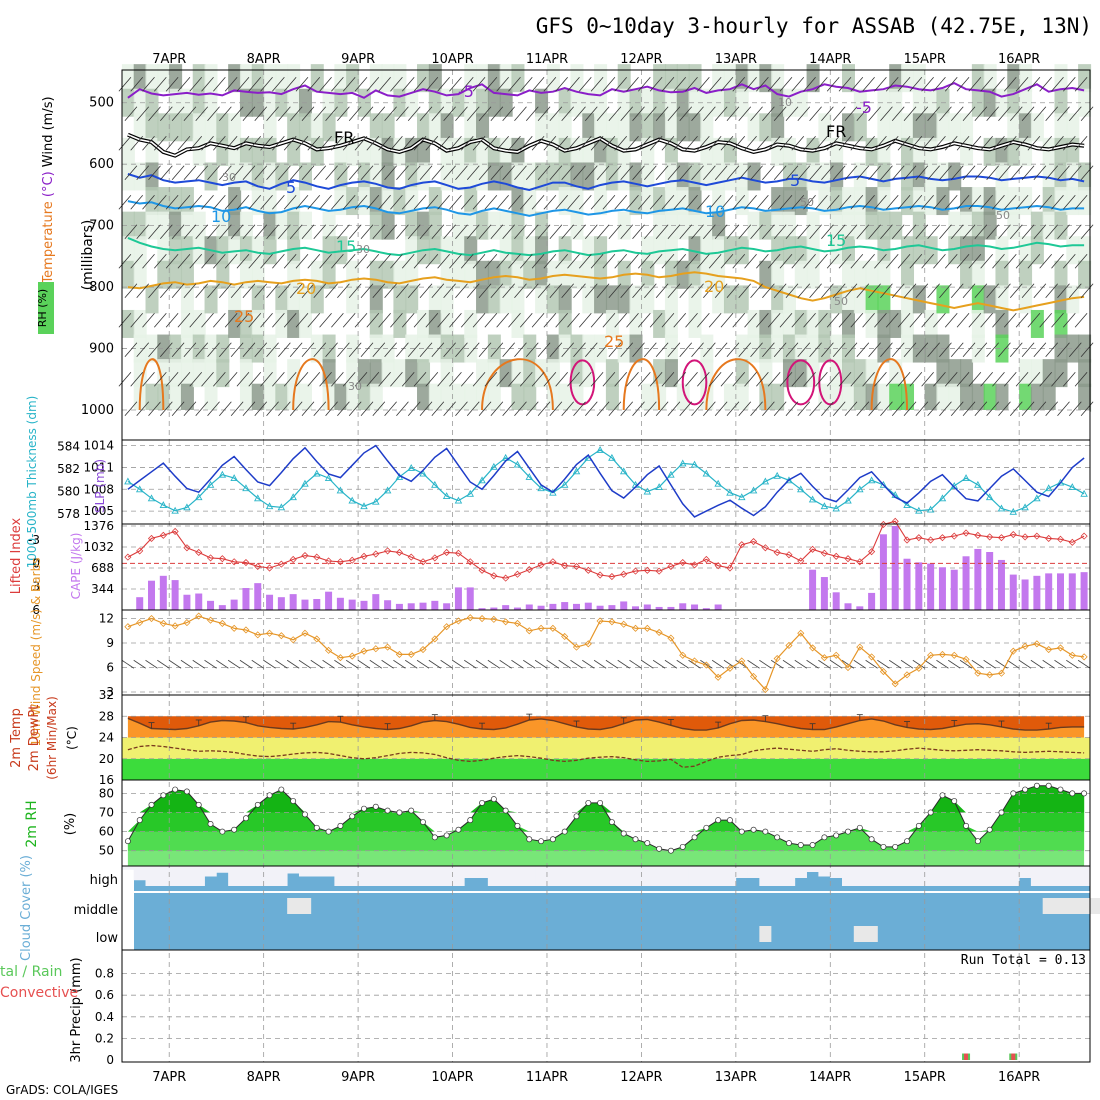 This screenshot has width=1100, height=1100. What do you see at coordinates (606, 652) in the screenshot?
I see `wind-frame` at bounding box center [606, 652].